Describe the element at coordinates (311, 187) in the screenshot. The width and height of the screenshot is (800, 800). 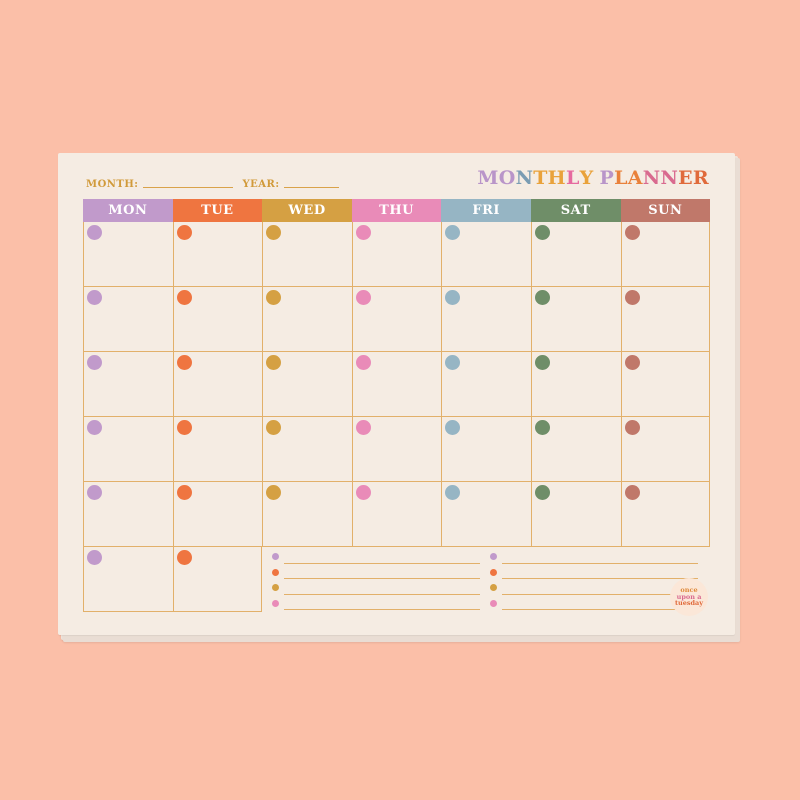
I see `year-field` at that location.